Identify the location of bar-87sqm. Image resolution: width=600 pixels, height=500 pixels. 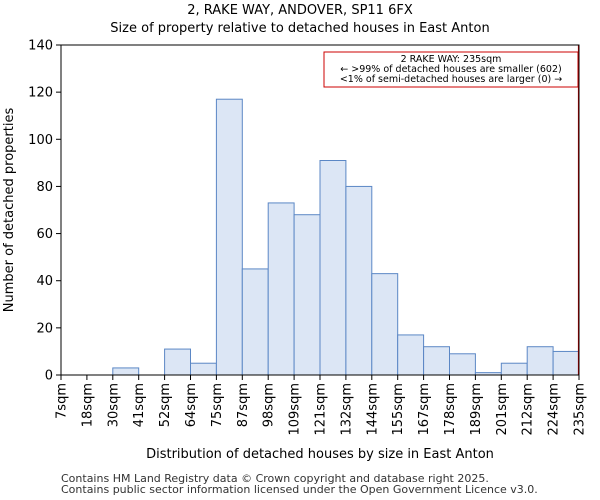
(255, 322).